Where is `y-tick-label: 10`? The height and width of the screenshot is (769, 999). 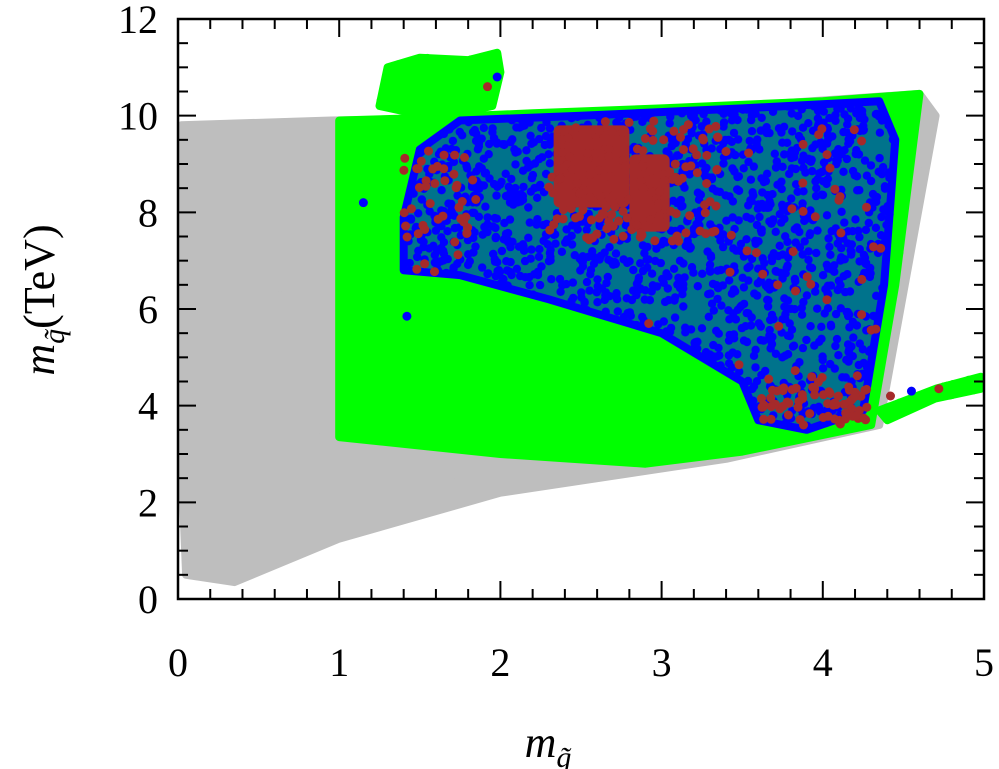
y-tick-label: 10 is located at coordinates (138, 116).